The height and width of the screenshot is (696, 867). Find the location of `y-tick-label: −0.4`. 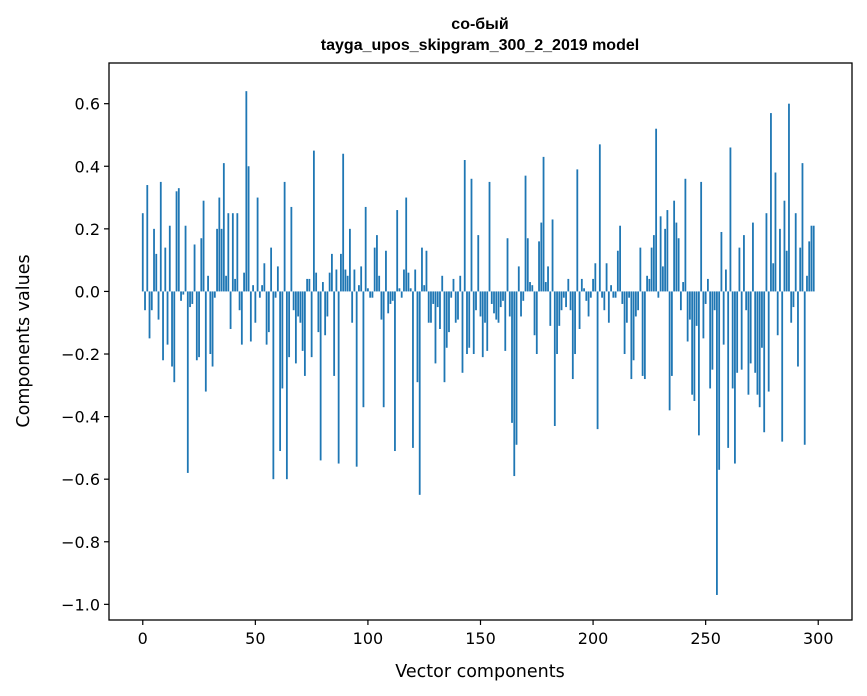

y-tick-label: −0.4 is located at coordinates (80, 417).